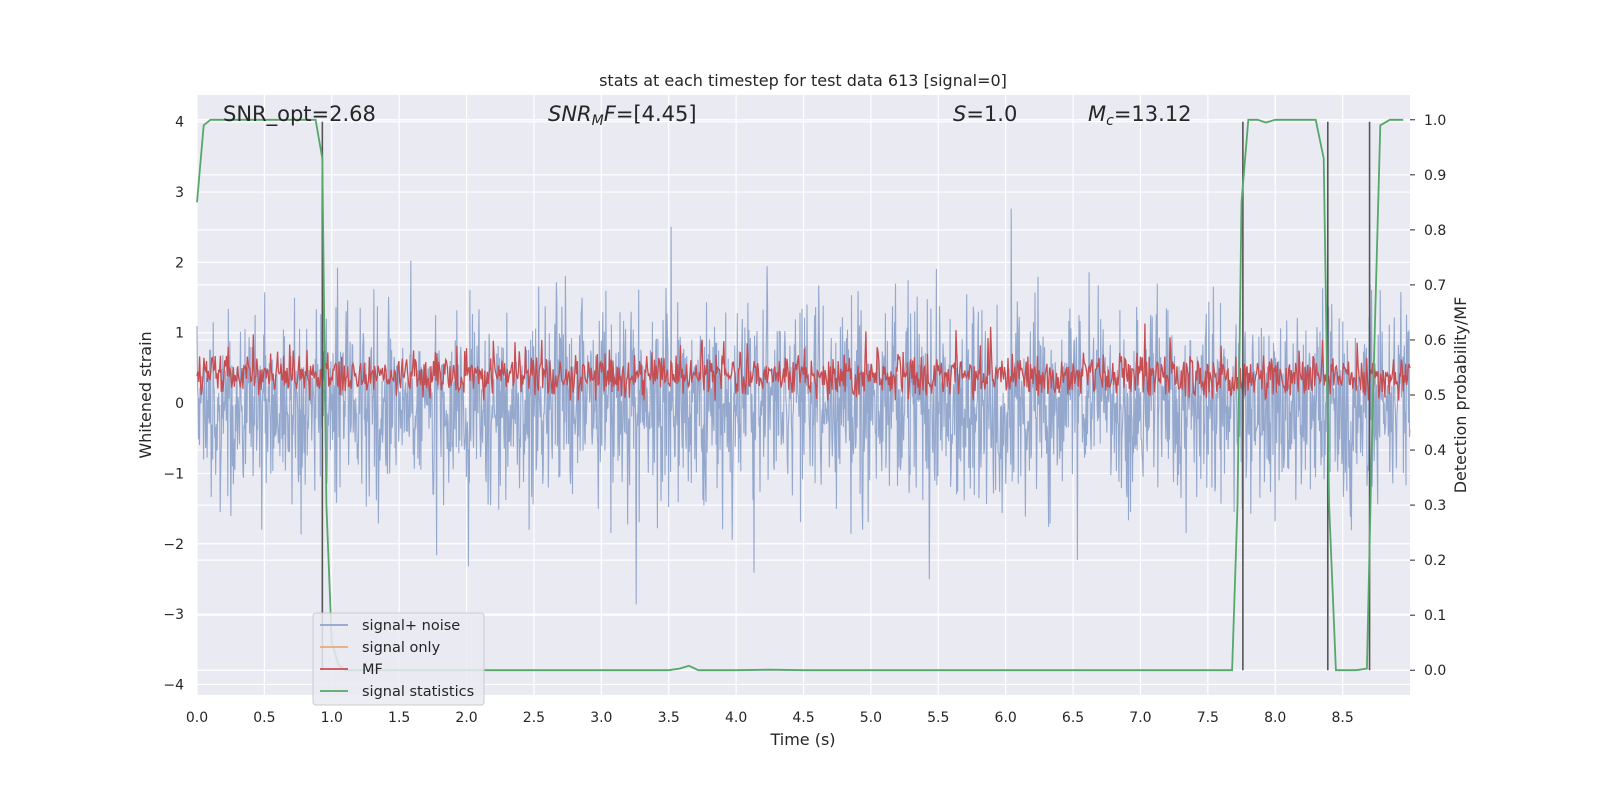  What do you see at coordinates (1460, 395) in the screenshot?
I see `y-axis-label-right: Detection probability/MF` at bounding box center [1460, 395].